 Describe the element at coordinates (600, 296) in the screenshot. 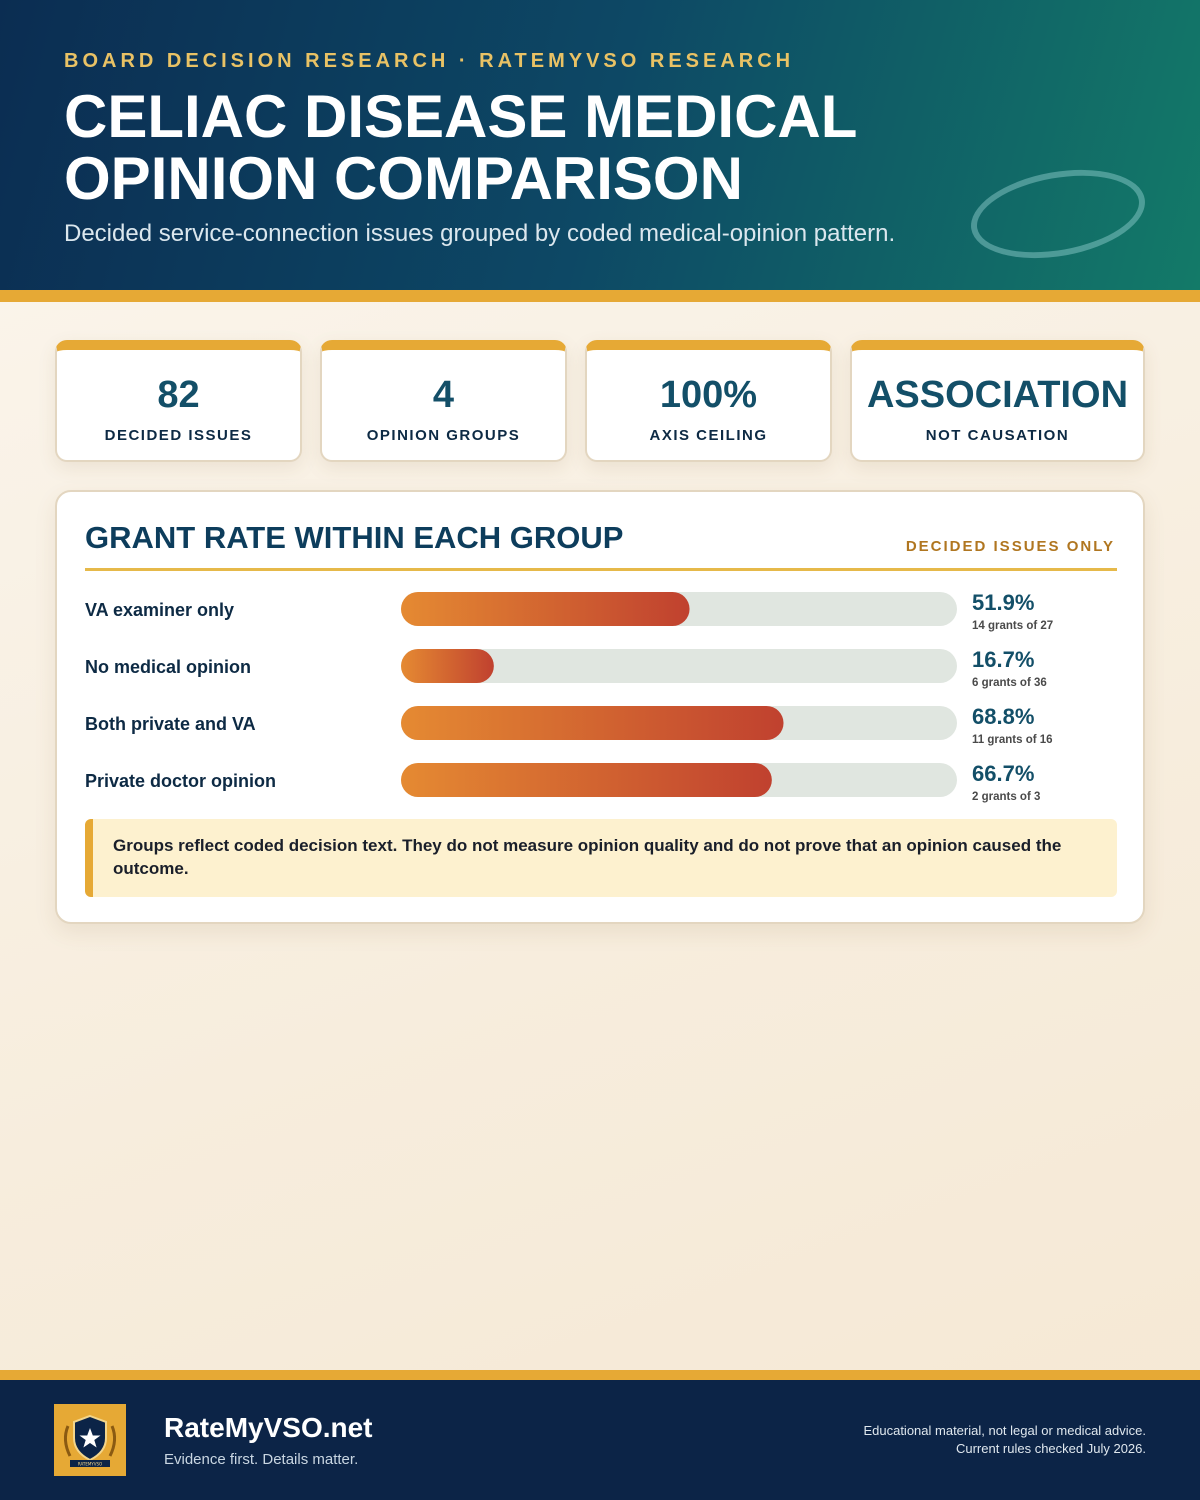

I see `header-accent-strip` at that location.